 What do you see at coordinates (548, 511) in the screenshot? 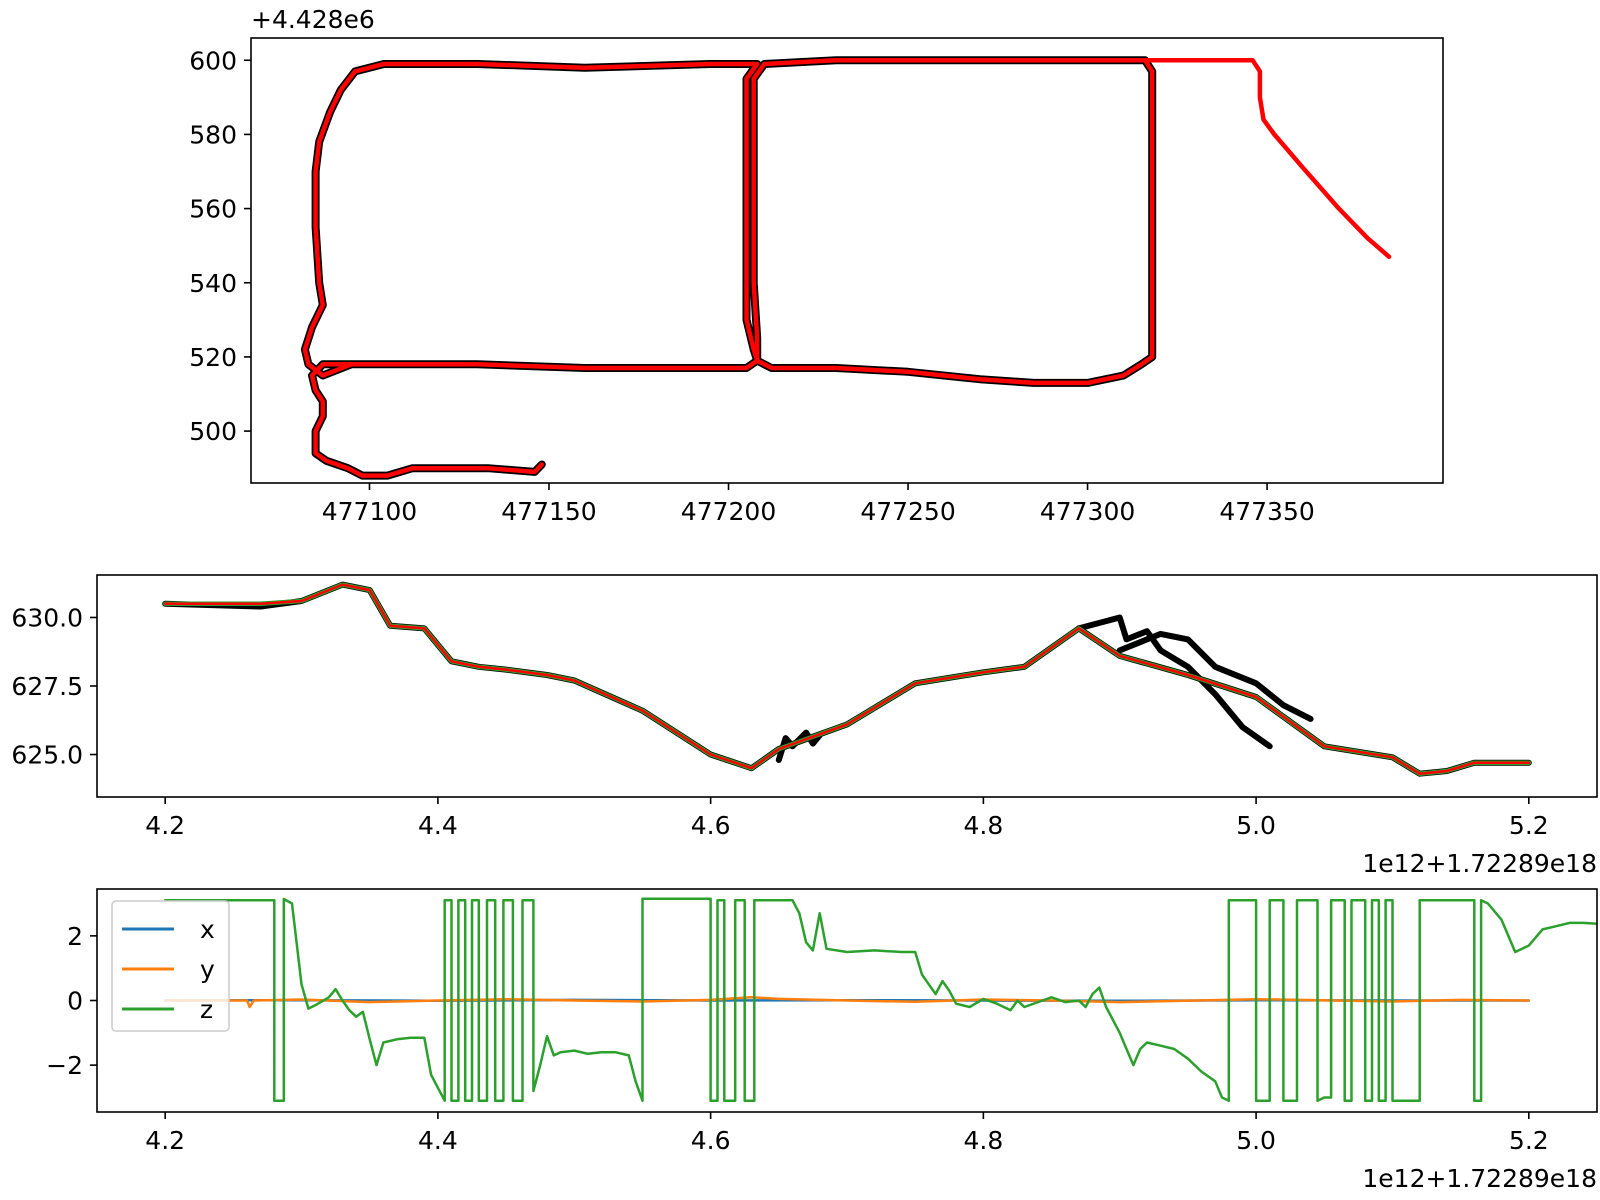
I see `x-tick-label: 477150` at bounding box center [548, 511].